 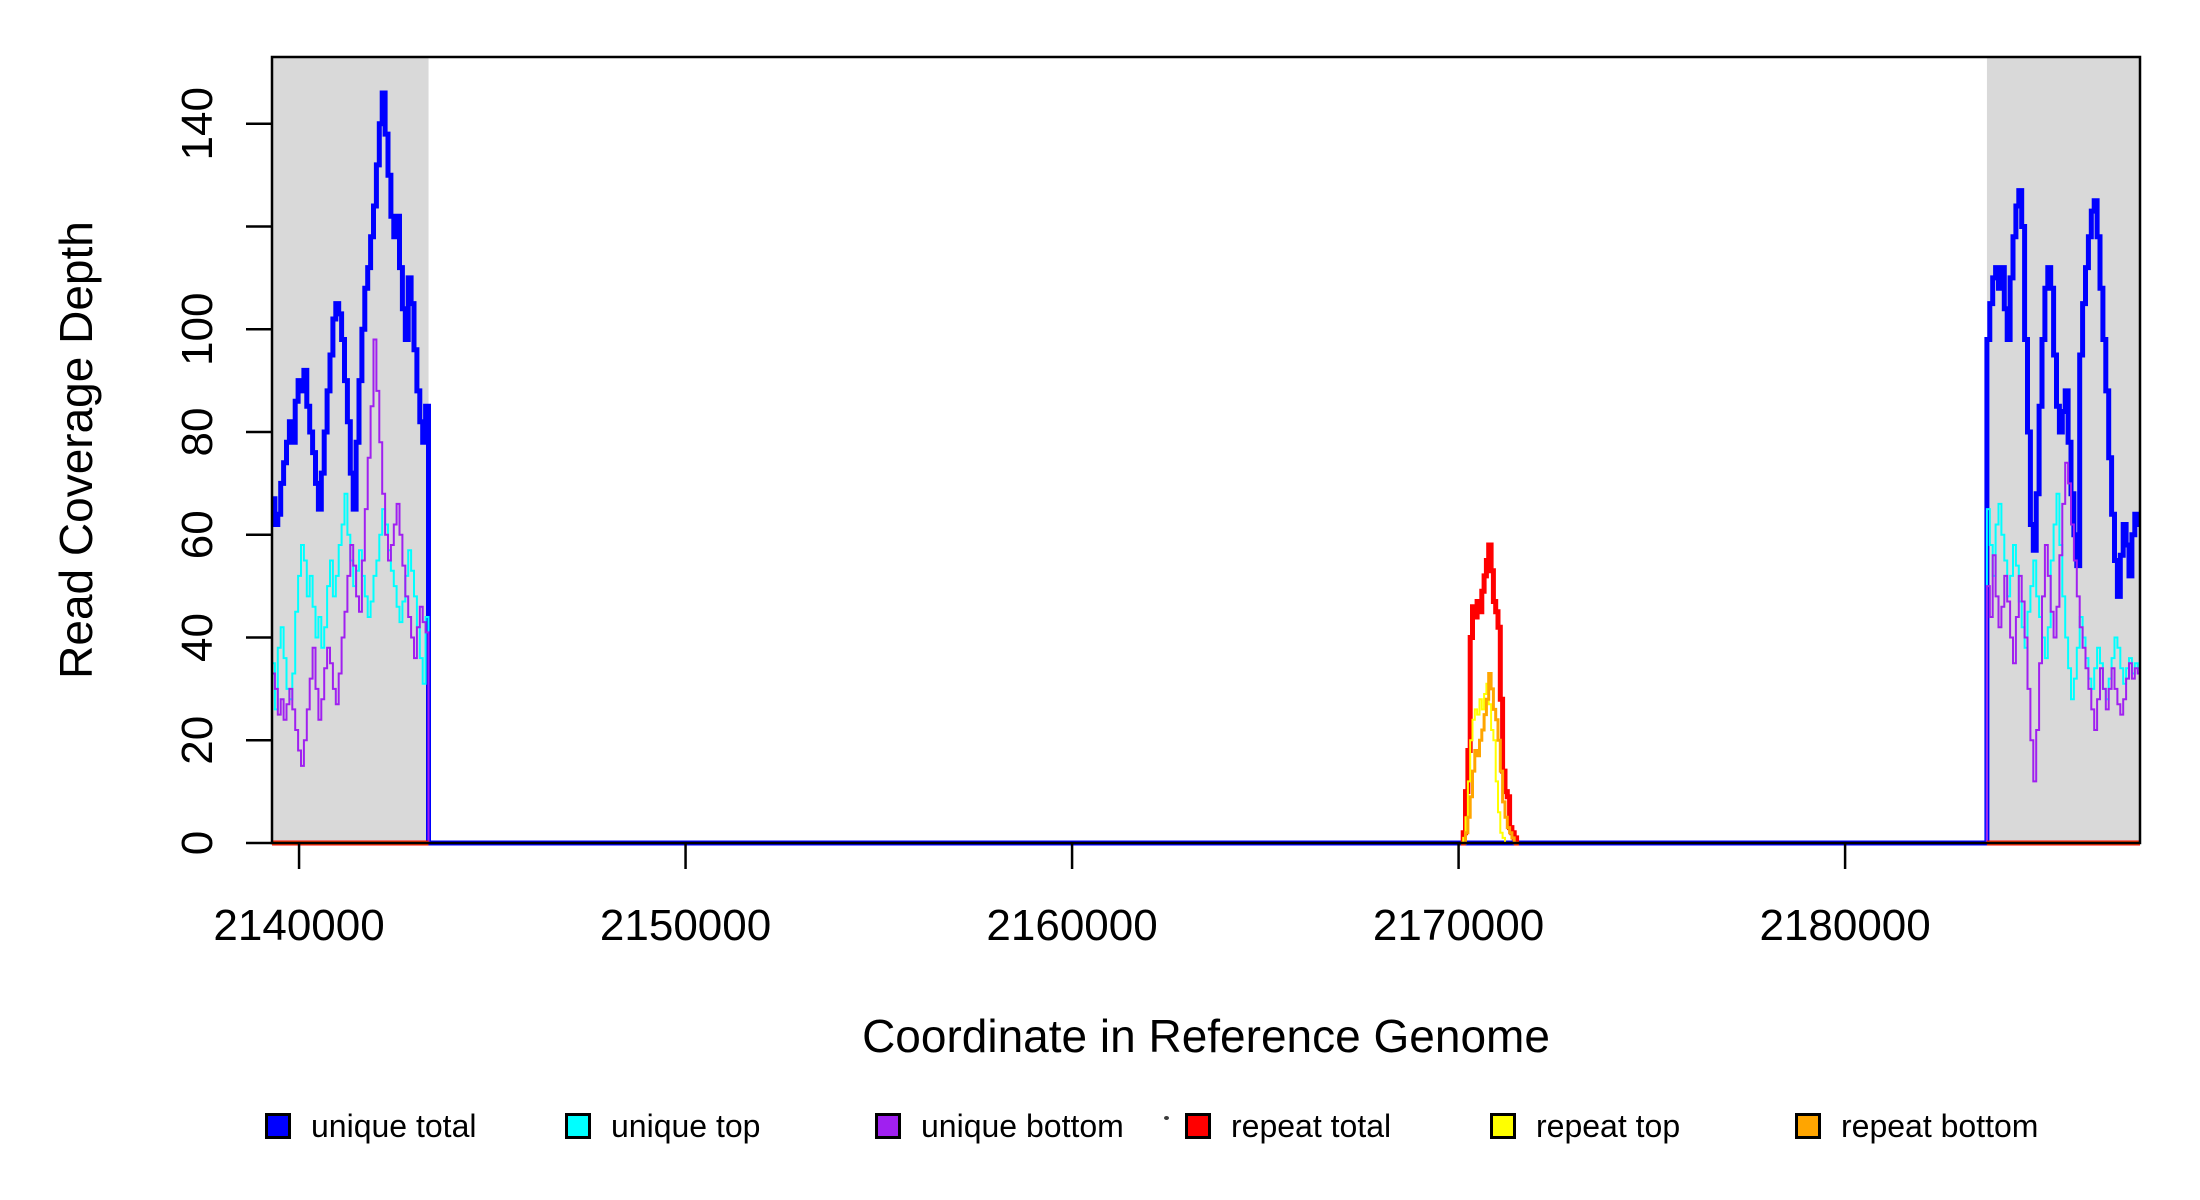 What do you see at coordinates (1071, 925) in the screenshot?
I see `x-tick-label: 2160000` at bounding box center [1071, 925].